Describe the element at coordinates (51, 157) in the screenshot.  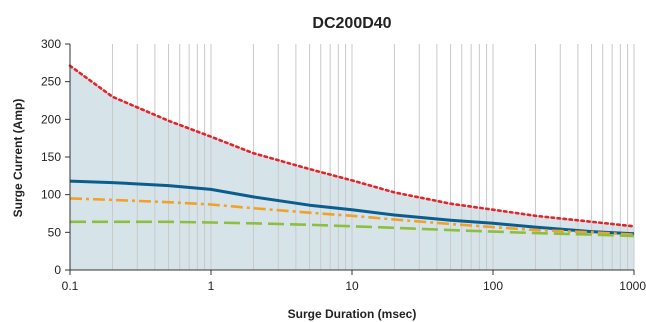
I see `y-tick-label: 150` at that location.